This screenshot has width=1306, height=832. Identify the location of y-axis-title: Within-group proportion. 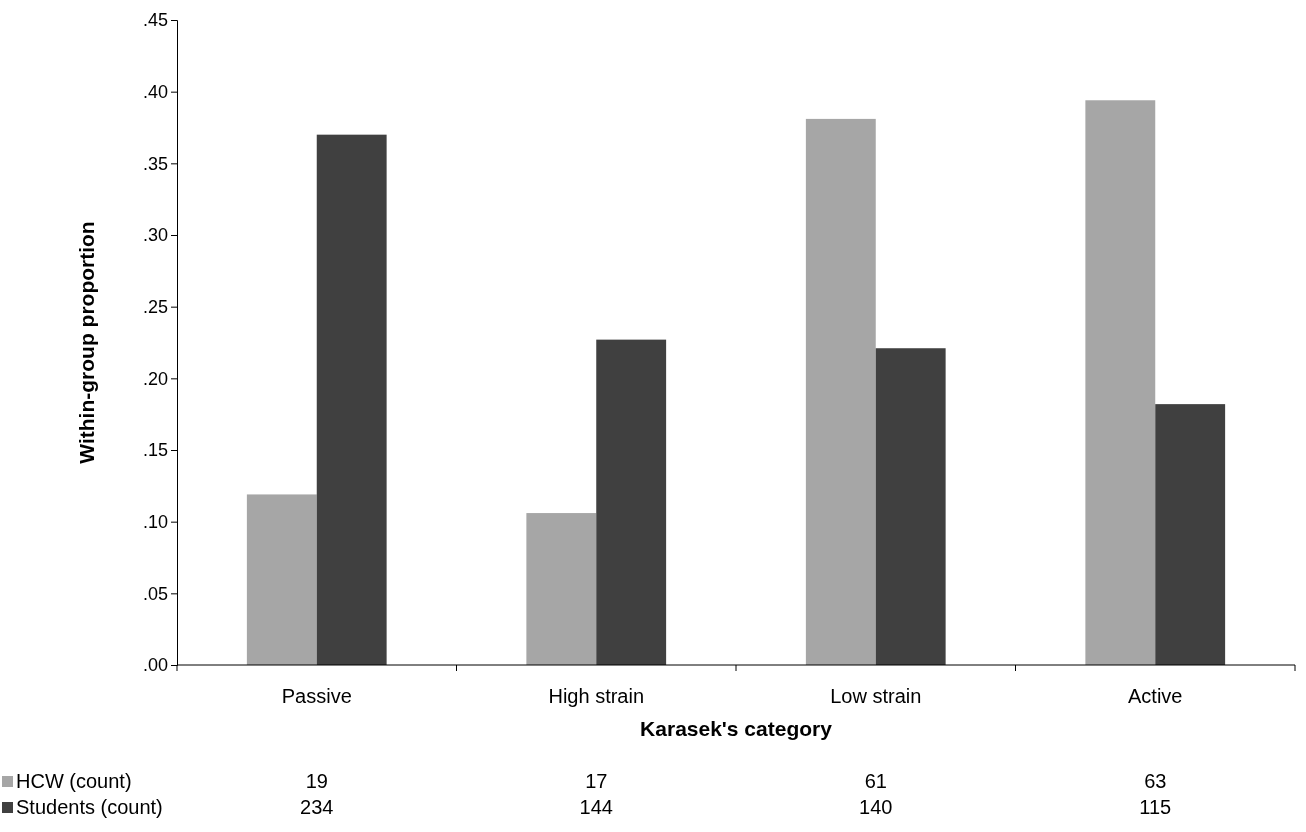
(86, 342).